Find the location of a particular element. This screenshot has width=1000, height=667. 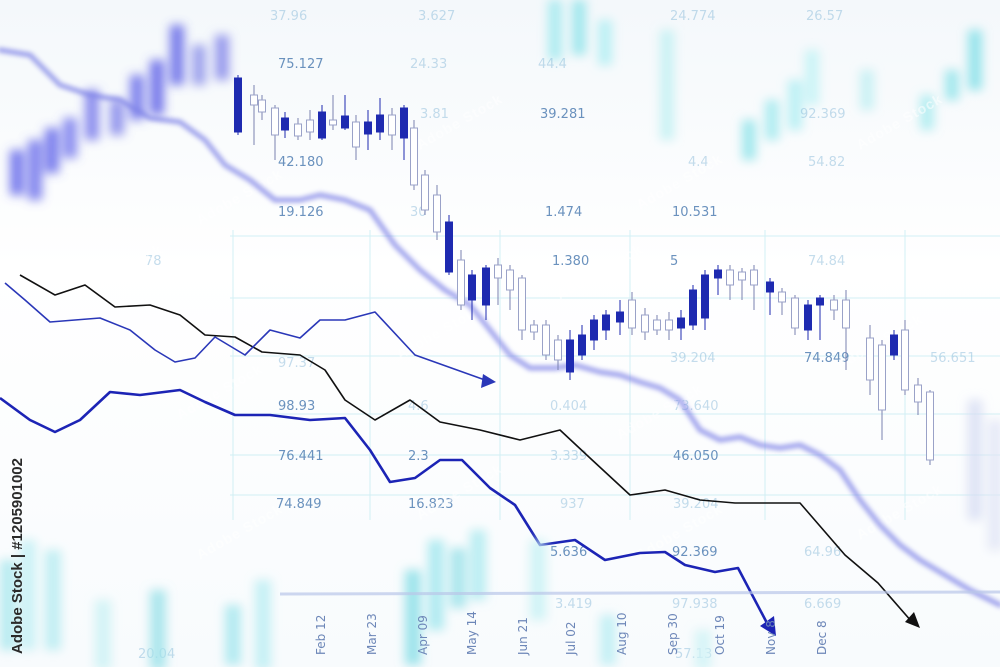

data-number: 74.849 is located at coordinates (299, 504).